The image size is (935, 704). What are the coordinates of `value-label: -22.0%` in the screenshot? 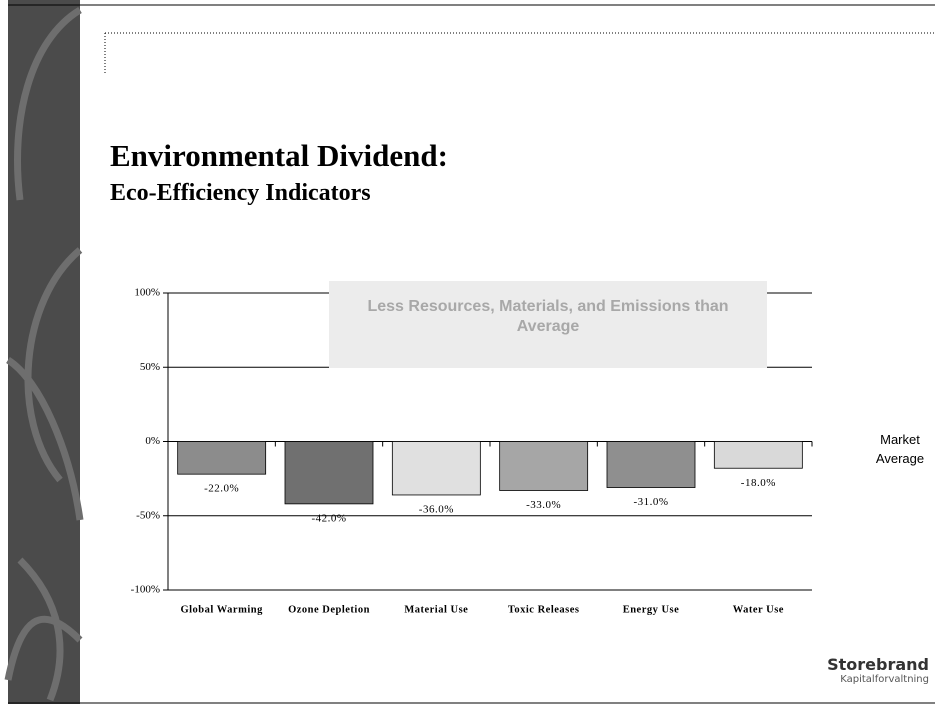 It's located at (221, 489).